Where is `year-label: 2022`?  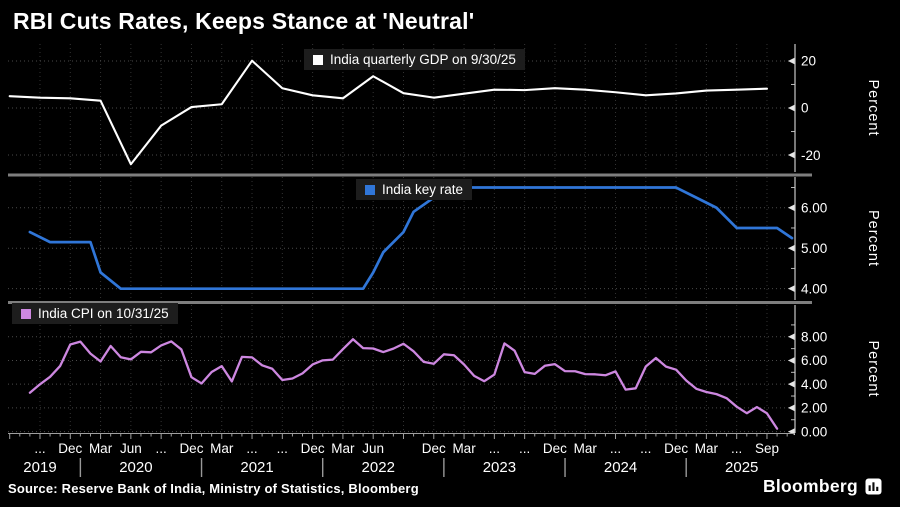 year-label: 2022 is located at coordinates (378, 467).